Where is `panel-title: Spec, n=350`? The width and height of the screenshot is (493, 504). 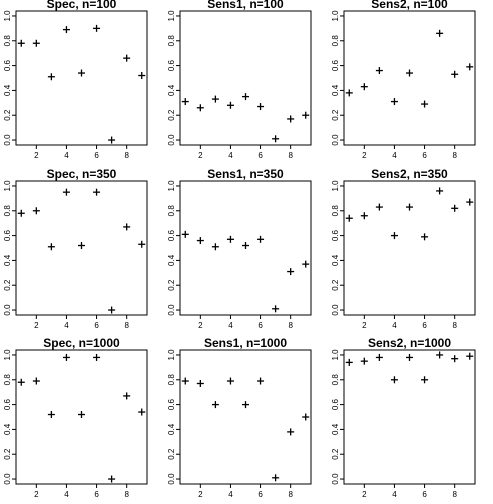
panel-title: Spec, n=350 is located at coordinates (82, 174).